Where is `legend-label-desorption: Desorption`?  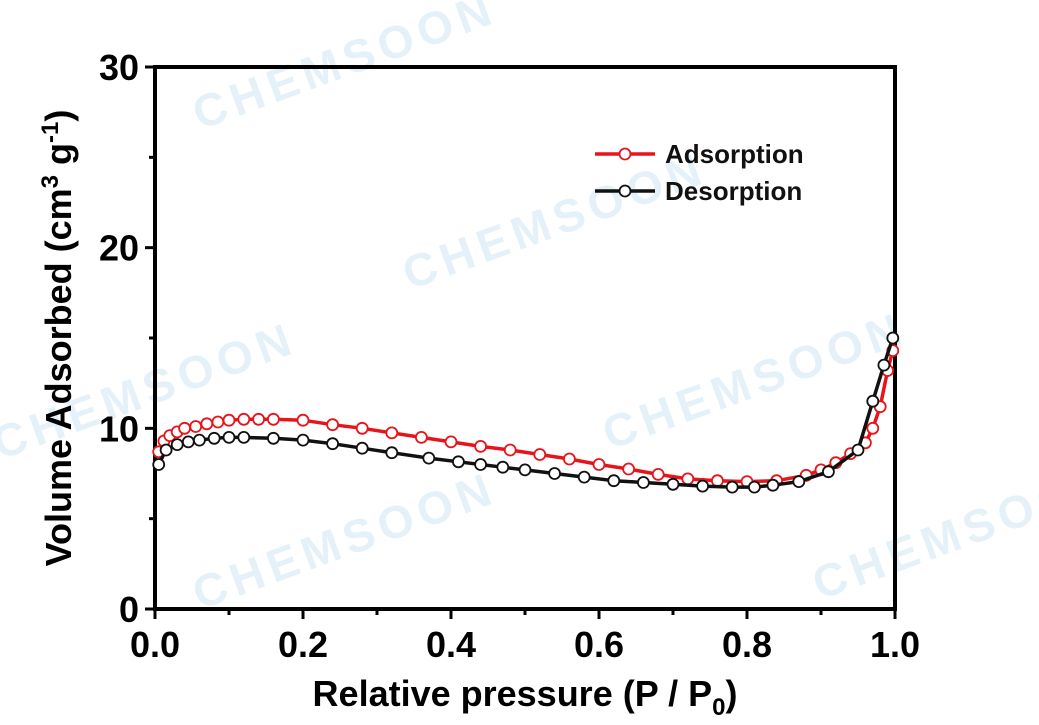 legend-label-desorption: Desorption is located at coordinates (733, 191).